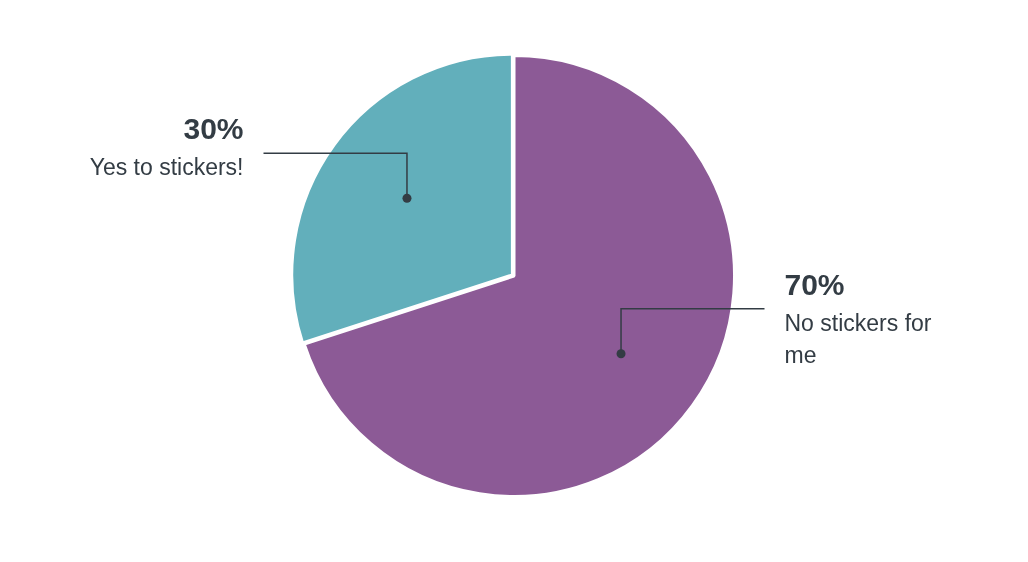 This screenshot has width=1028, height=562. Describe the element at coordinates (213, 129) in the screenshot. I see `data-label: 30%` at that location.